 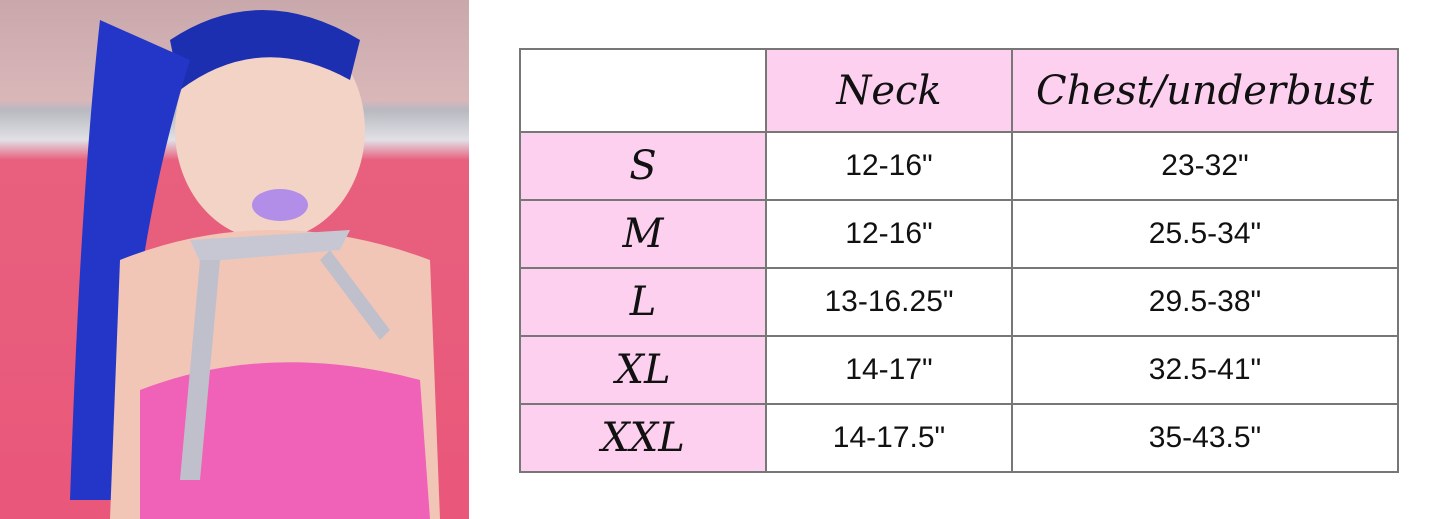 I want to click on chest-value: 32.5-41", so click(x=1205, y=370).